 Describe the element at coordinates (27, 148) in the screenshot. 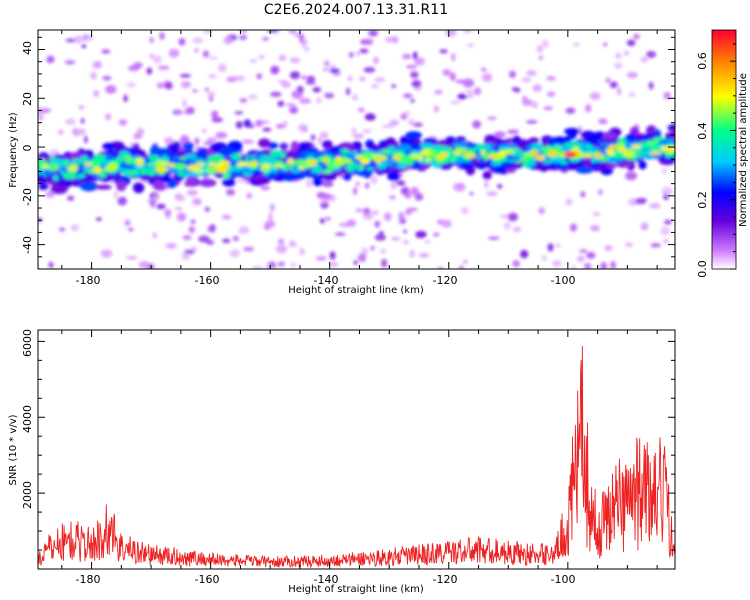

I see `spectrogram-y-tick: 0` at that location.